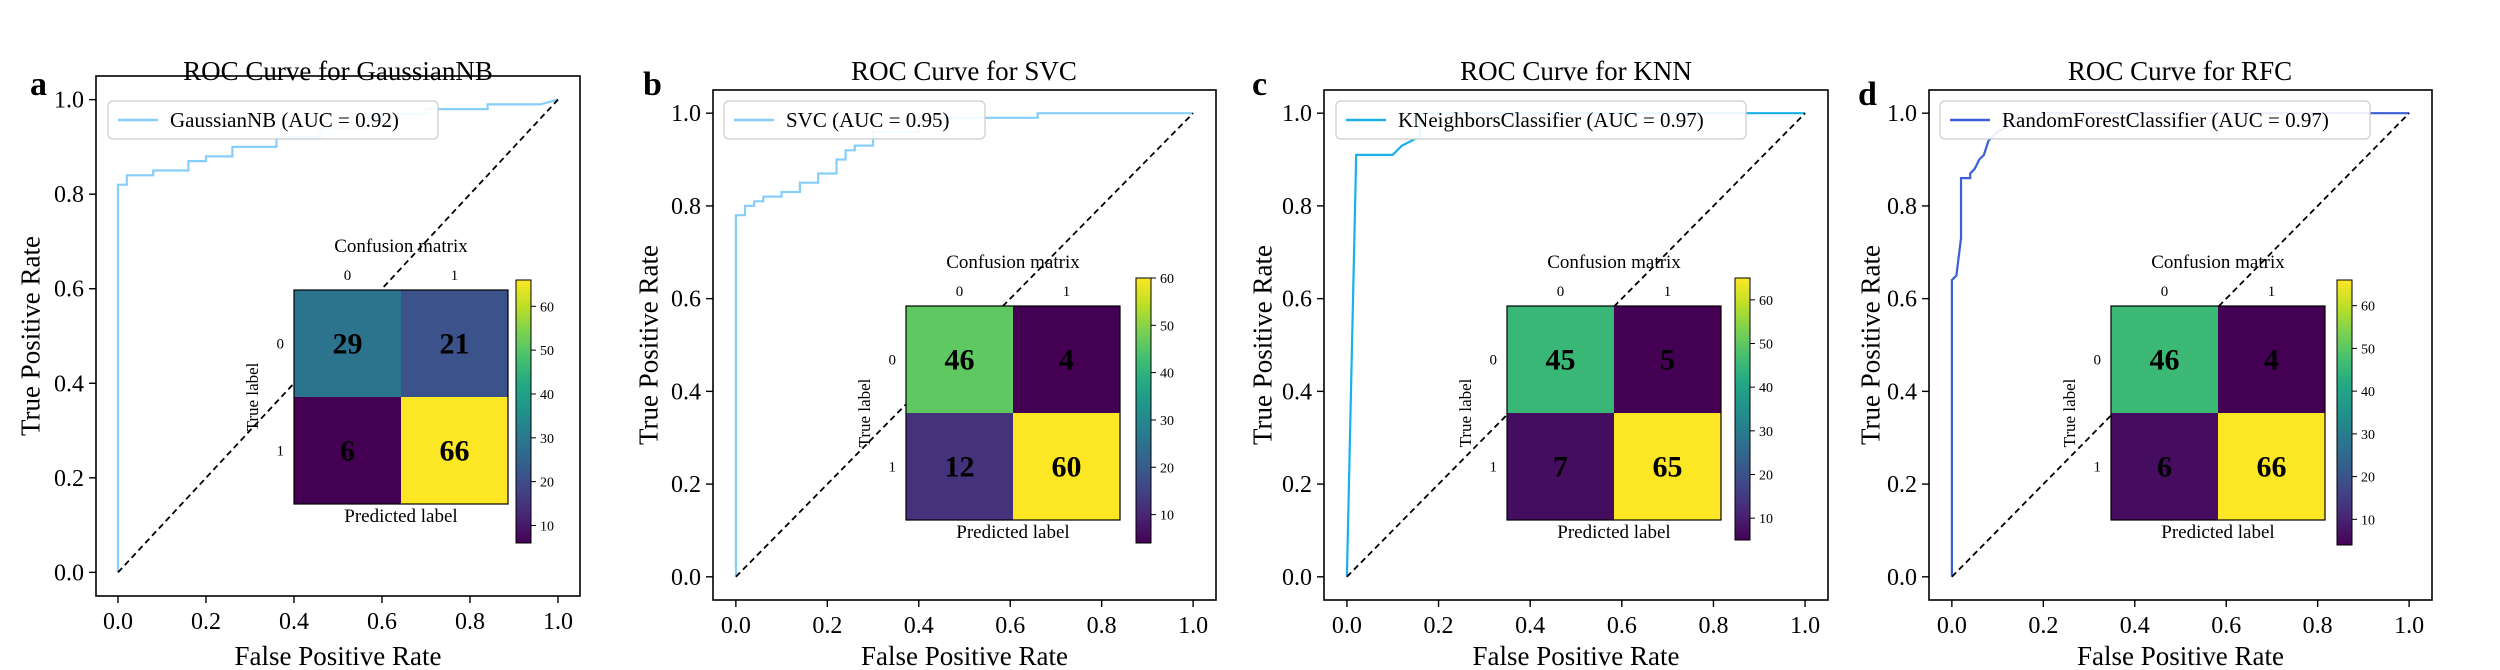 Image resolution: width=2500 pixels, height=670 pixels. I want to click on confusion-matrix-value: 12, so click(960, 467).